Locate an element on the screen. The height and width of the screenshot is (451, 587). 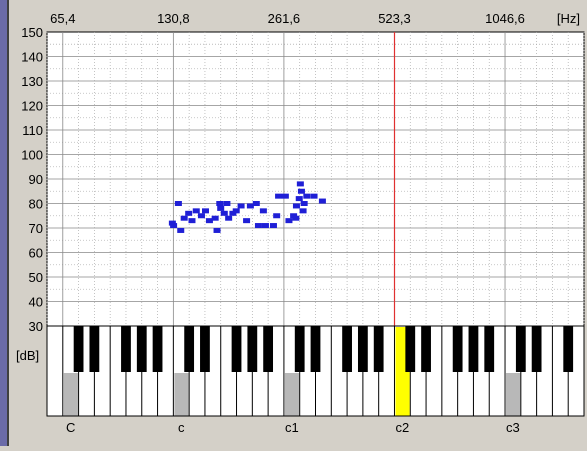
decibel-tick-label: 60 is located at coordinates (36, 253).